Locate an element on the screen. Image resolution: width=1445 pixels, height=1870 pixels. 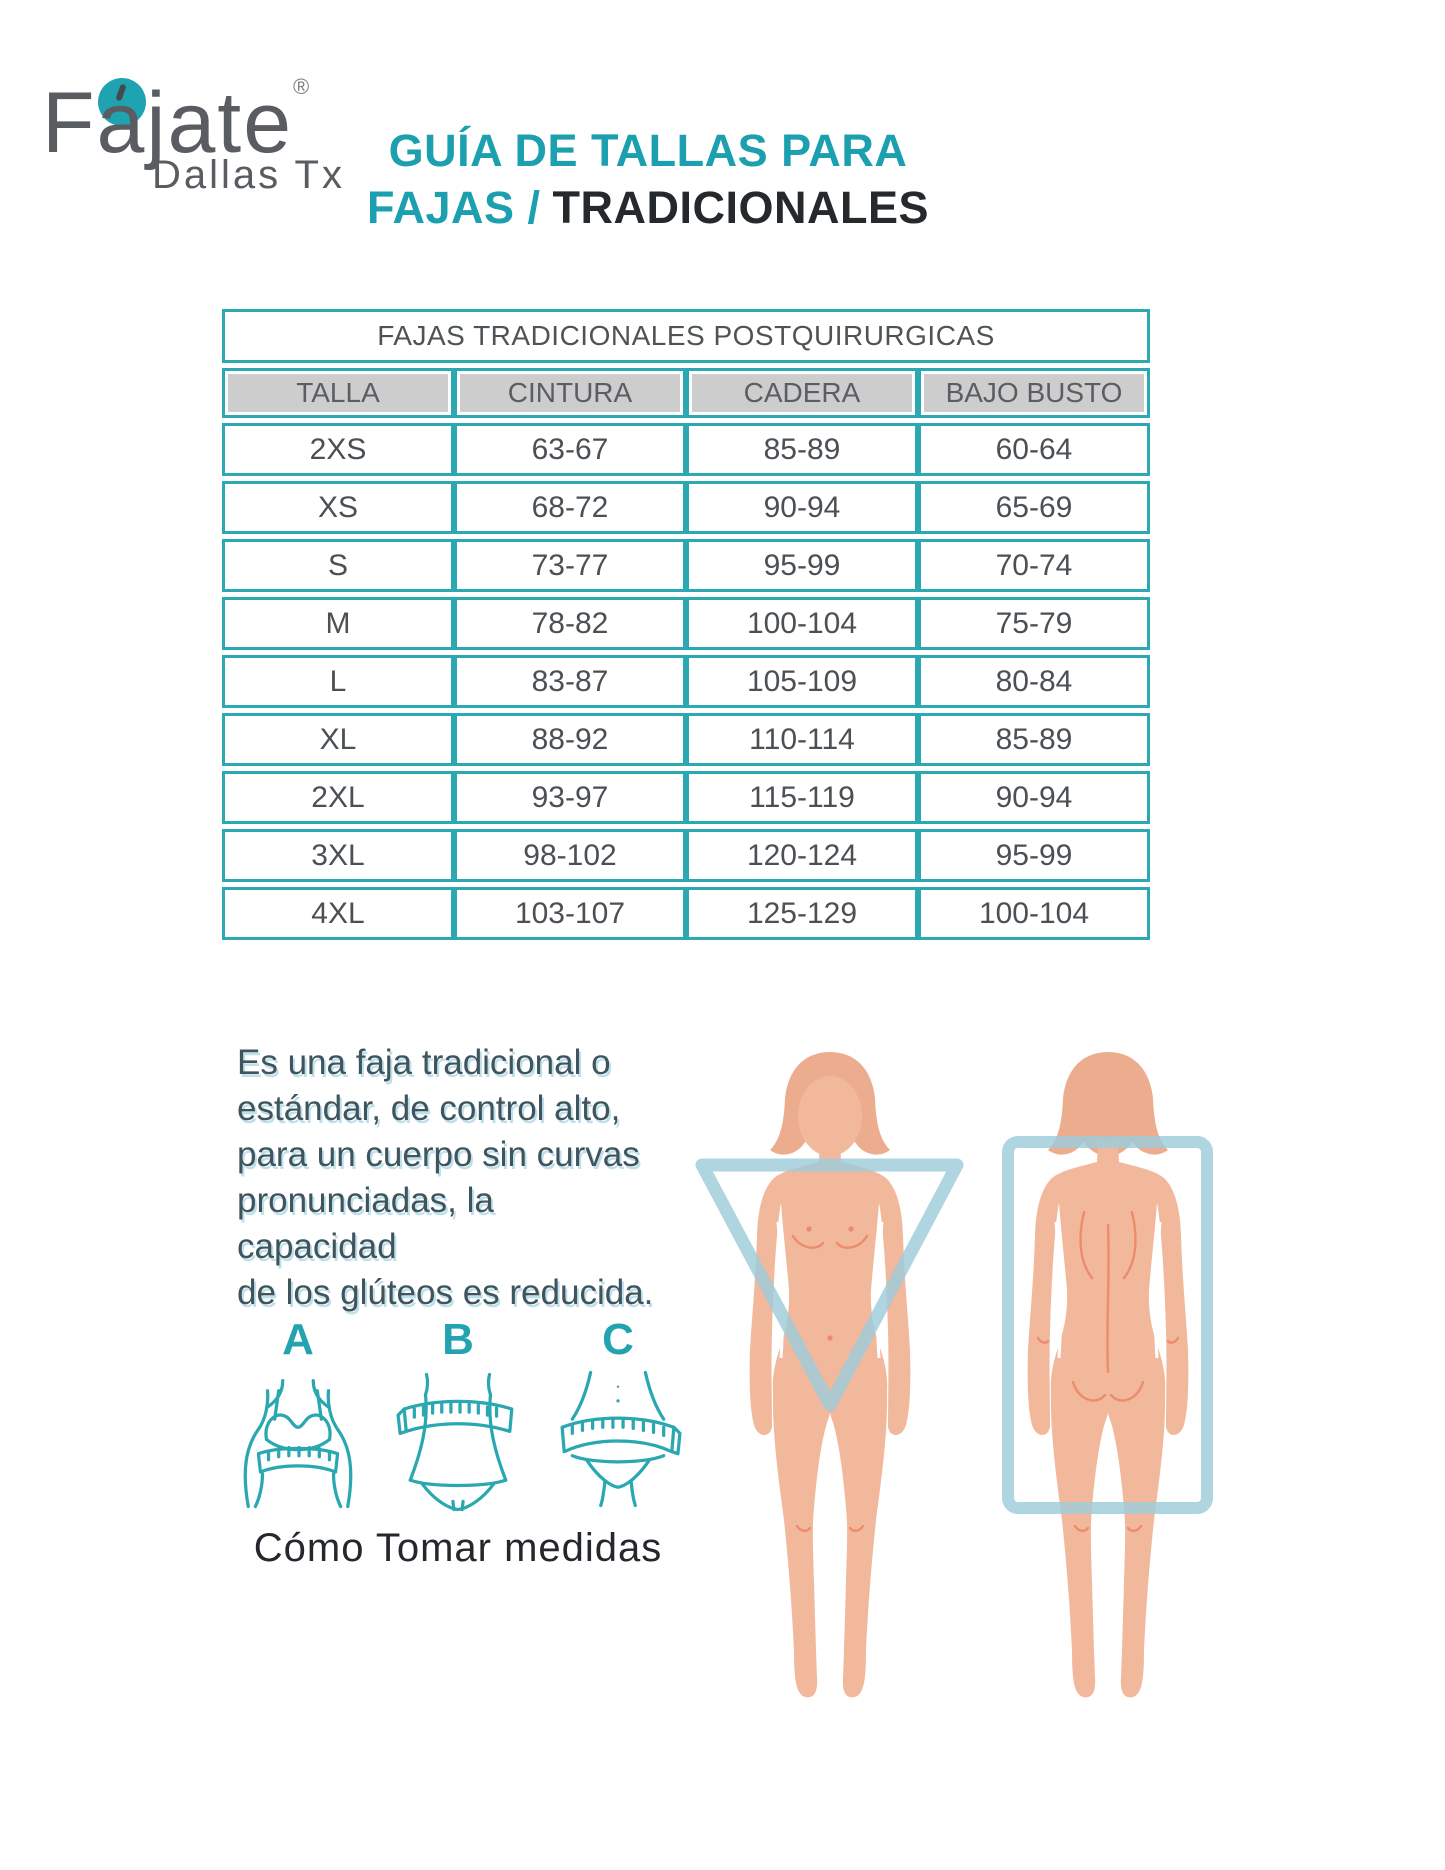
value-cell: 63-67 is located at coordinates (570, 449).